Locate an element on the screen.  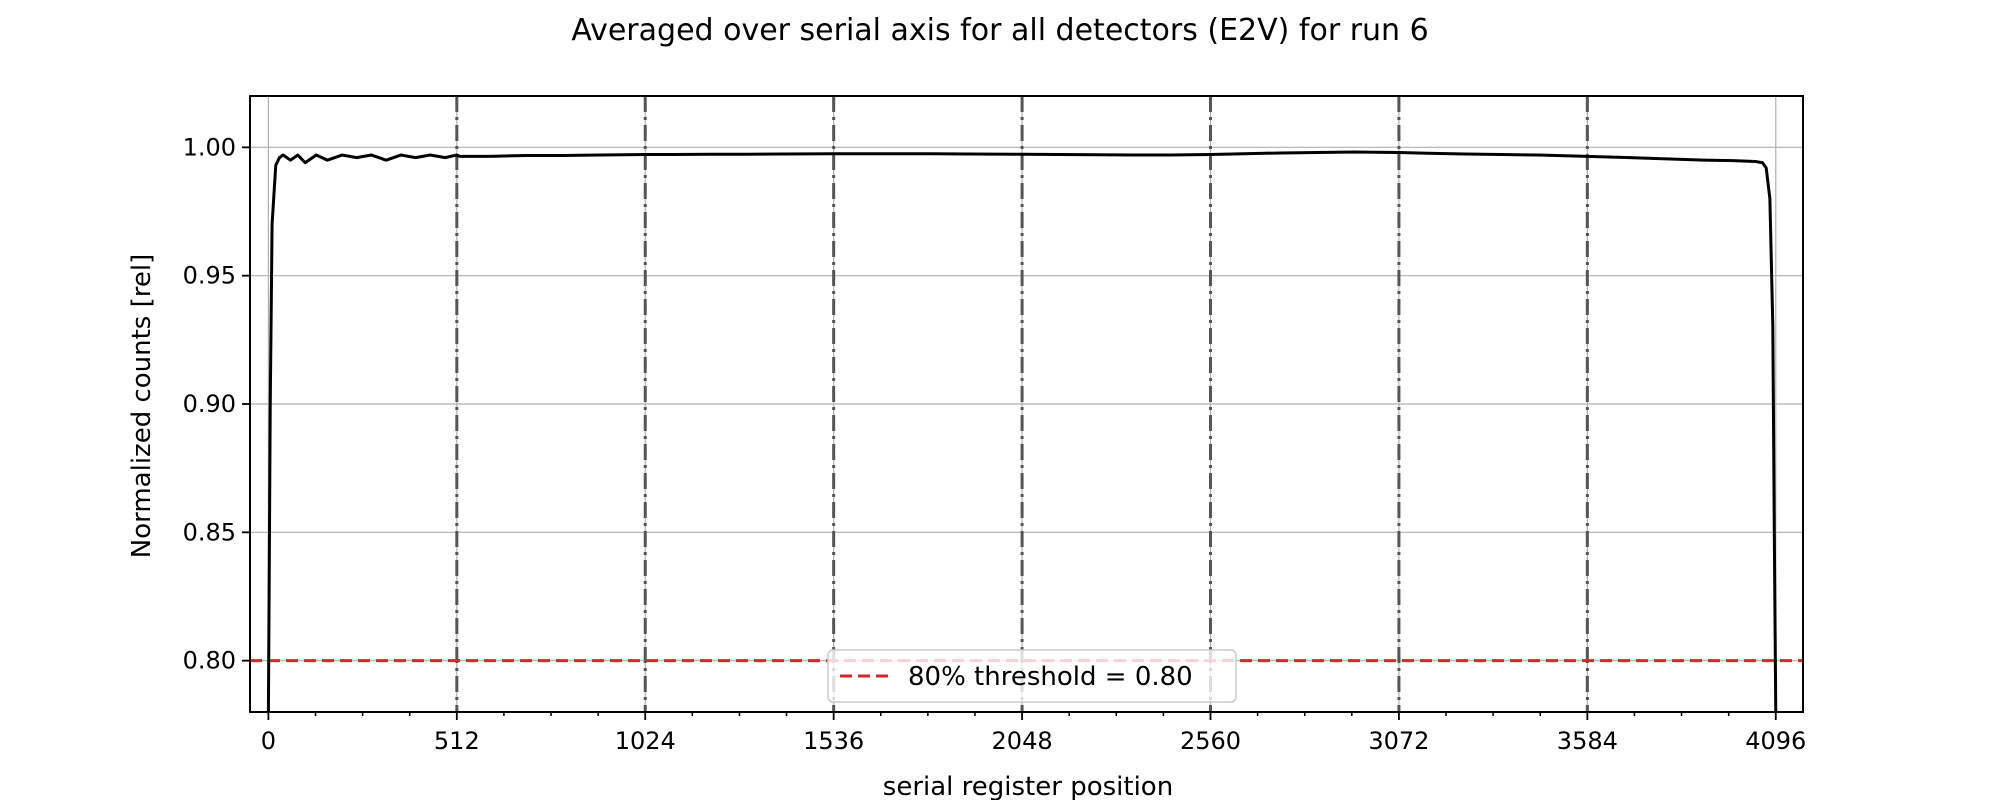
y-tick-label-0: 0.80 is located at coordinates (209, 661).